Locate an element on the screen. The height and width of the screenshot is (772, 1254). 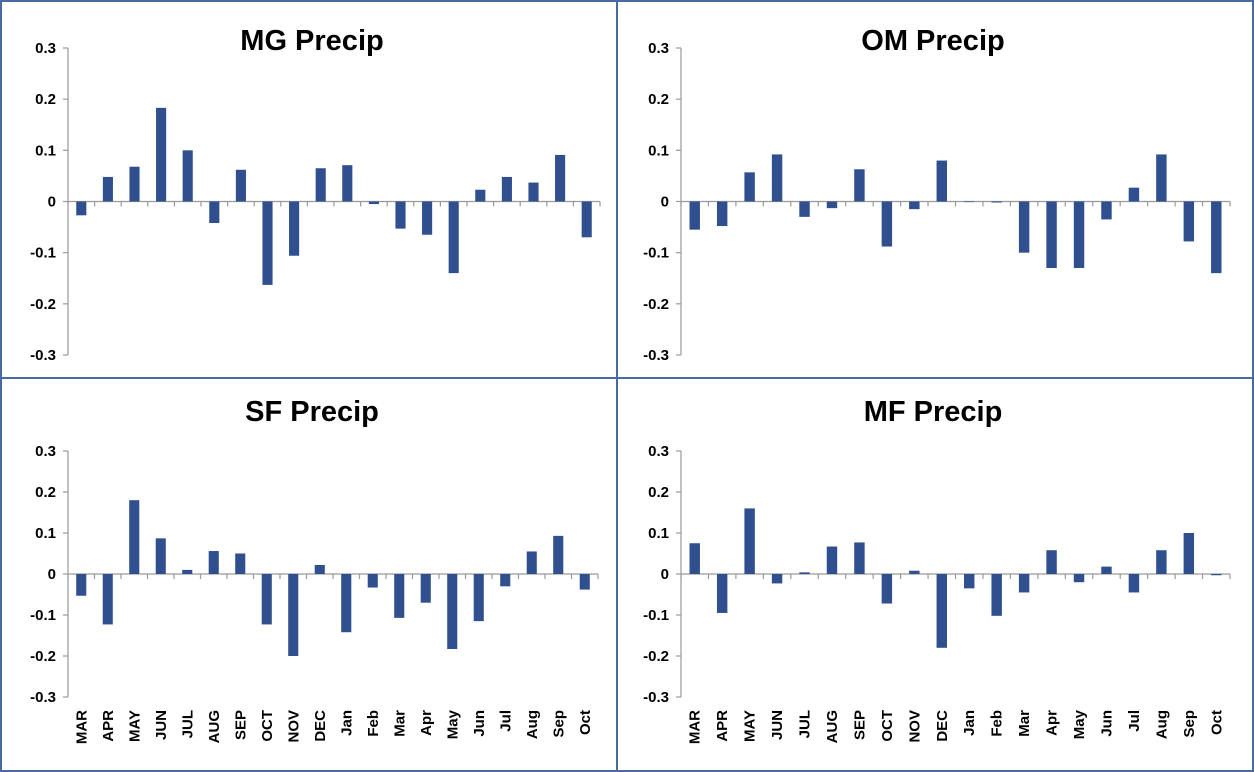
chart-title: OM Precip is located at coordinates (932, 41).